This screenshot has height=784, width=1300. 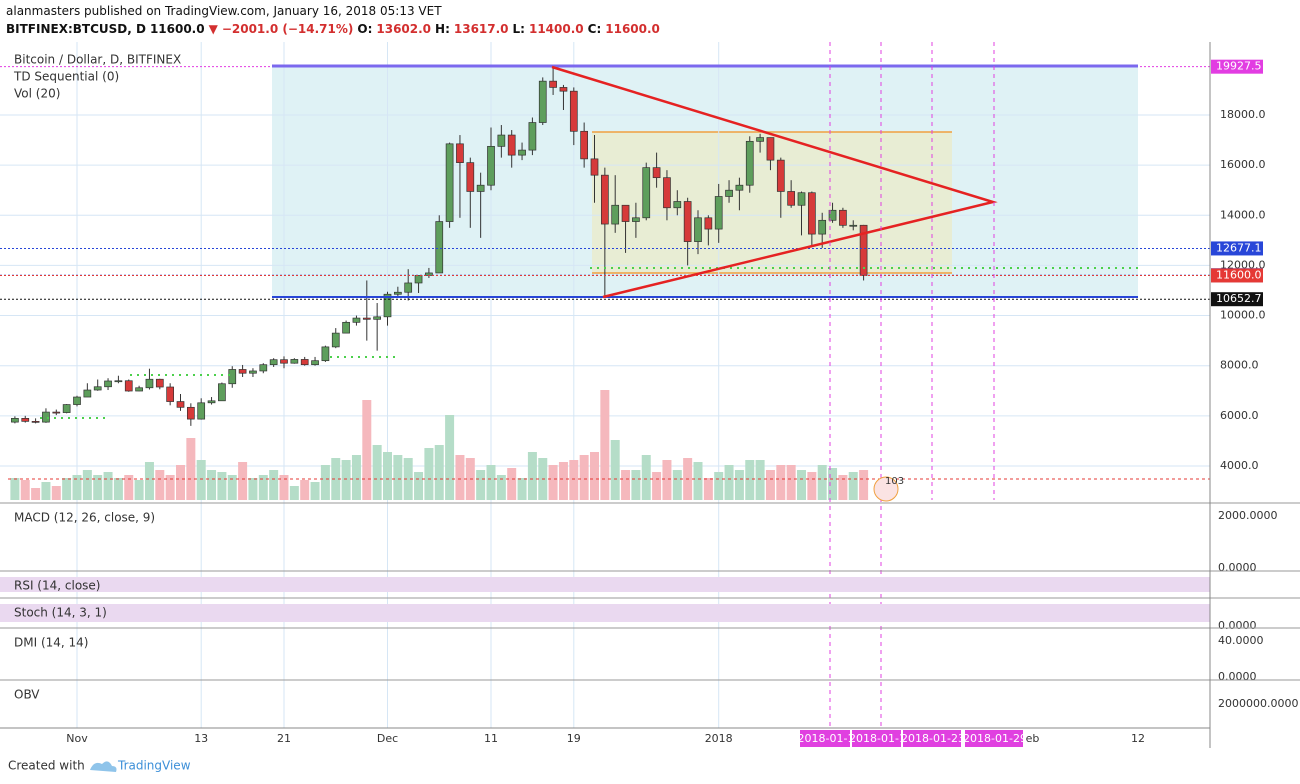 I want to click on price-tag-label: 10652.7, so click(x=1239, y=298).